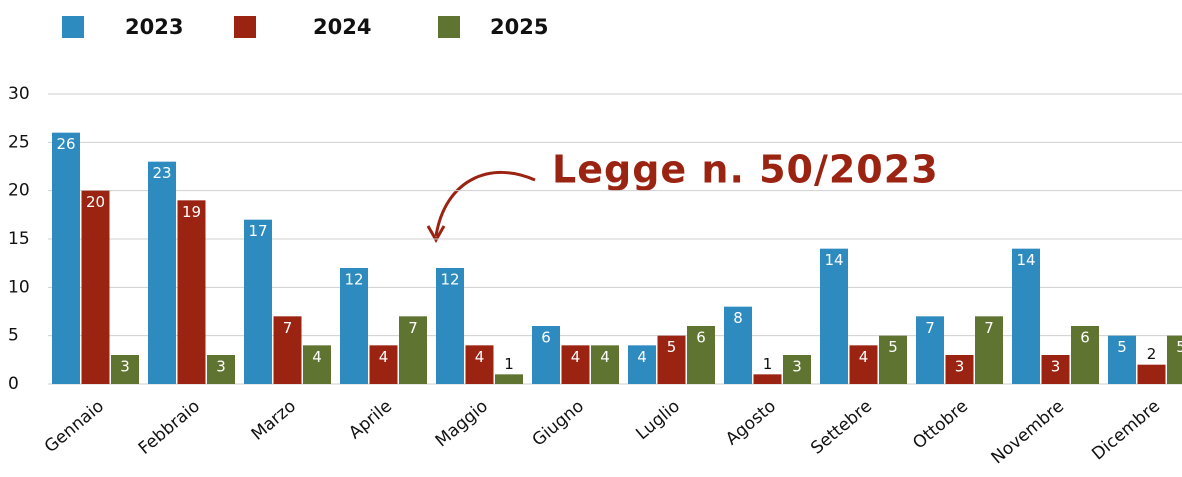 The width and height of the screenshot is (1182, 477). I want to click on value-label: 19, so click(191, 212).